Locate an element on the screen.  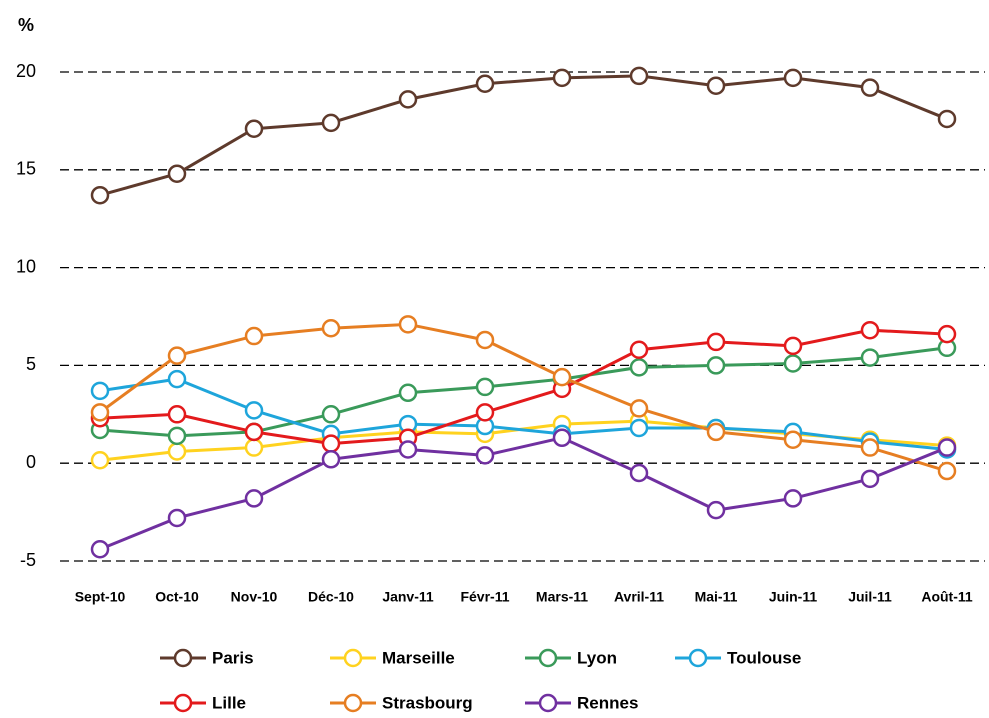
y-tick-label: 0 is located at coordinates (31, 462).